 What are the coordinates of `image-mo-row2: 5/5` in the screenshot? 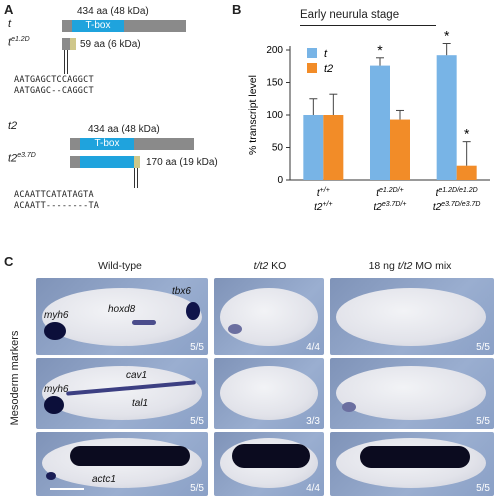 It's located at (412, 393).